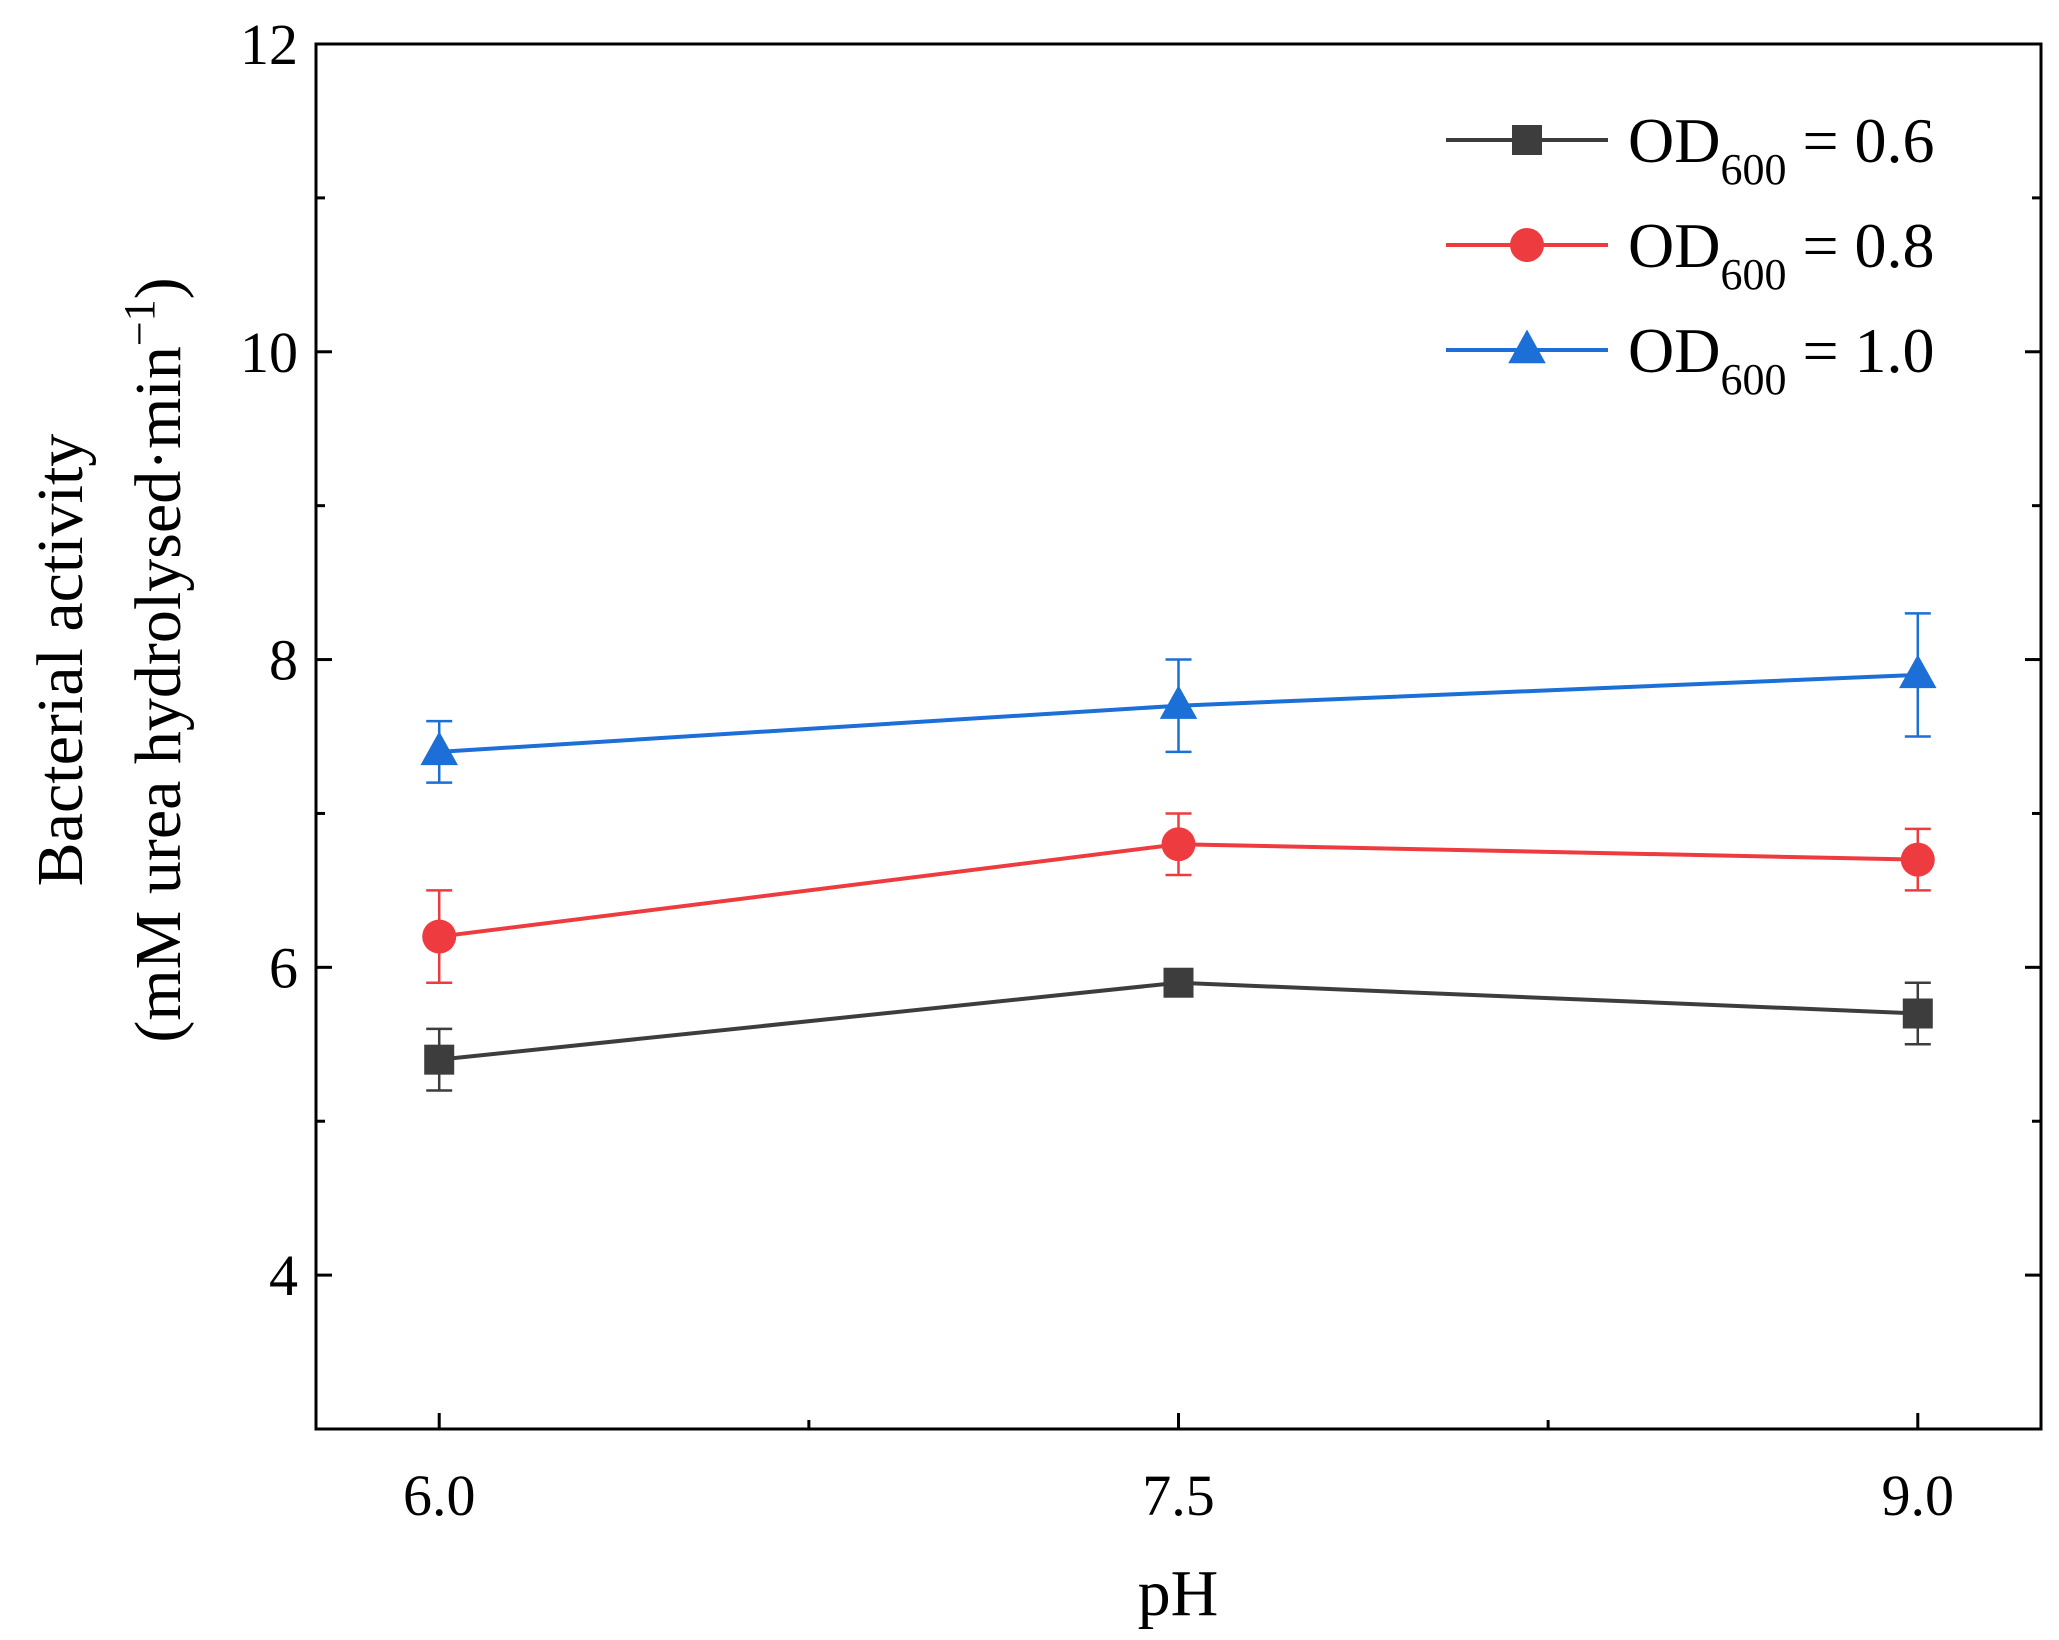 This screenshot has height=1640, width=2059. I want to click on legend-label-value: = 0.8, so click(1860, 245).